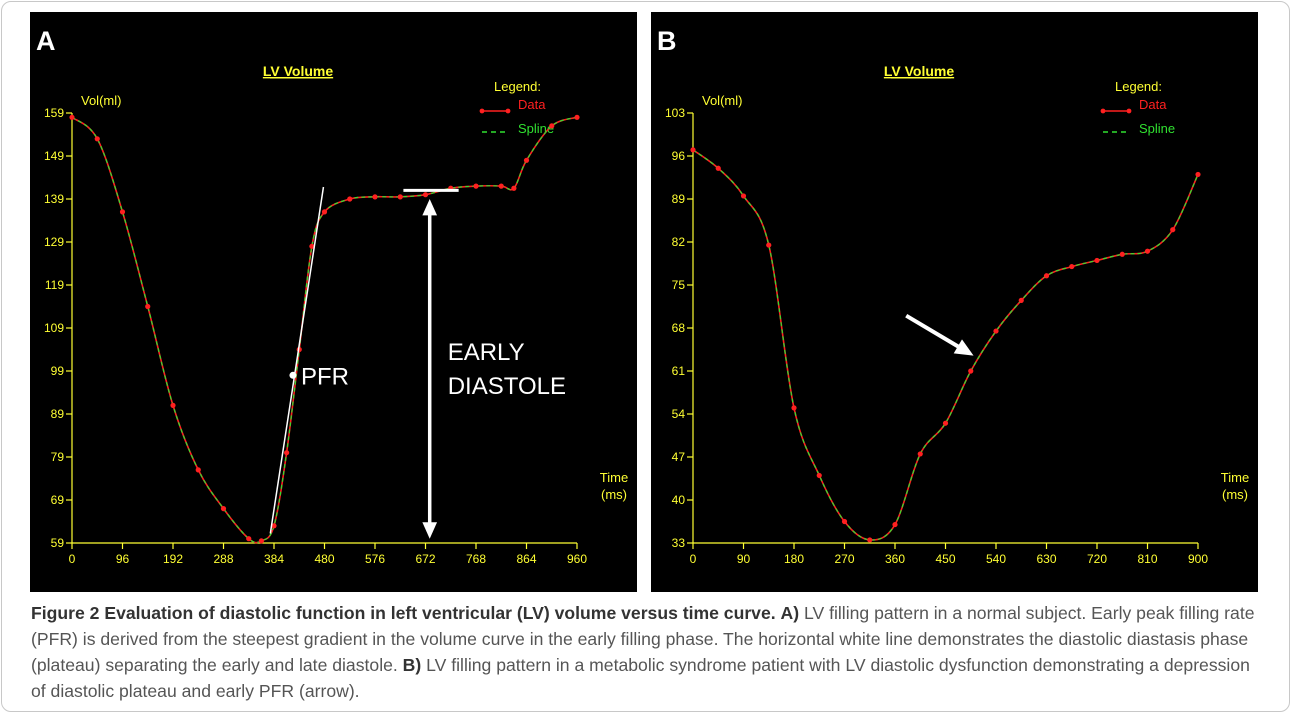 This screenshot has height=715, width=1293. What do you see at coordinates (1157, 128) in the screenshot?
I see `legend-spline-label: Spline` at bounding box center [1157, 128].